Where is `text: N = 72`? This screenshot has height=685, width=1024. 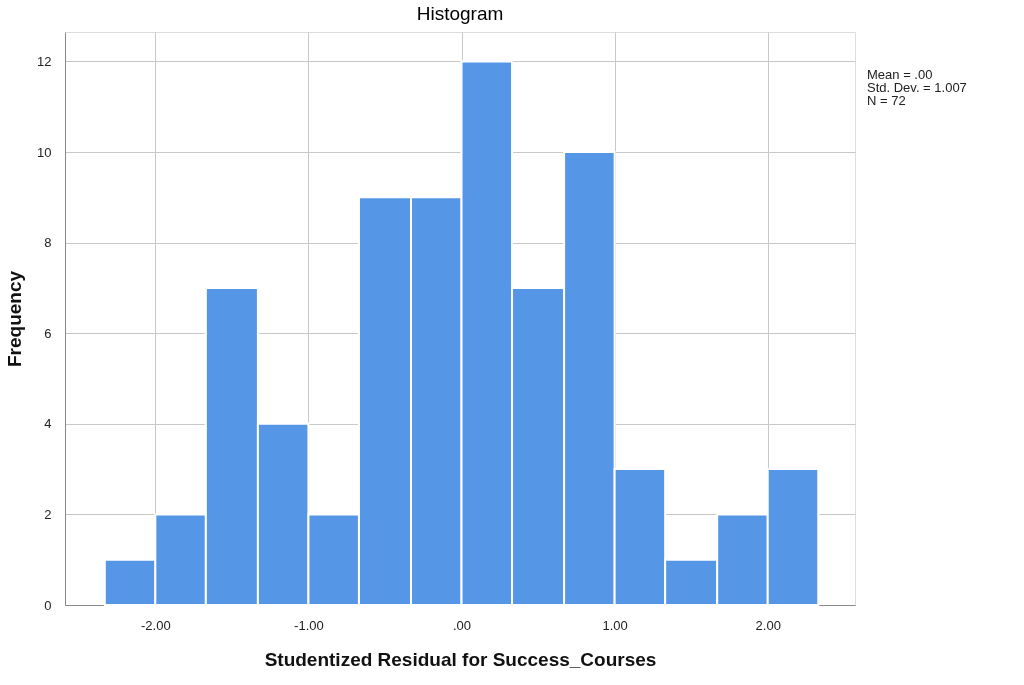
text: N = 72 is located at coordinates (886, 100).